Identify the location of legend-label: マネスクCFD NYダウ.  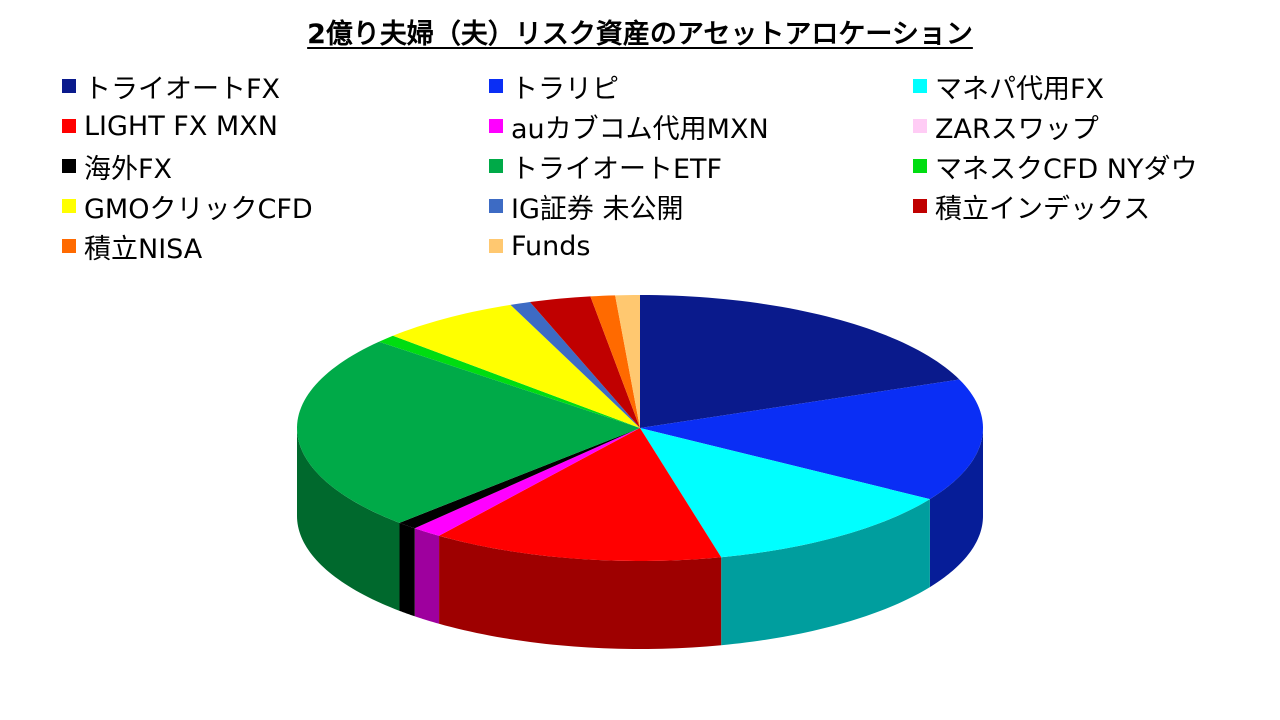
(1066, 169).